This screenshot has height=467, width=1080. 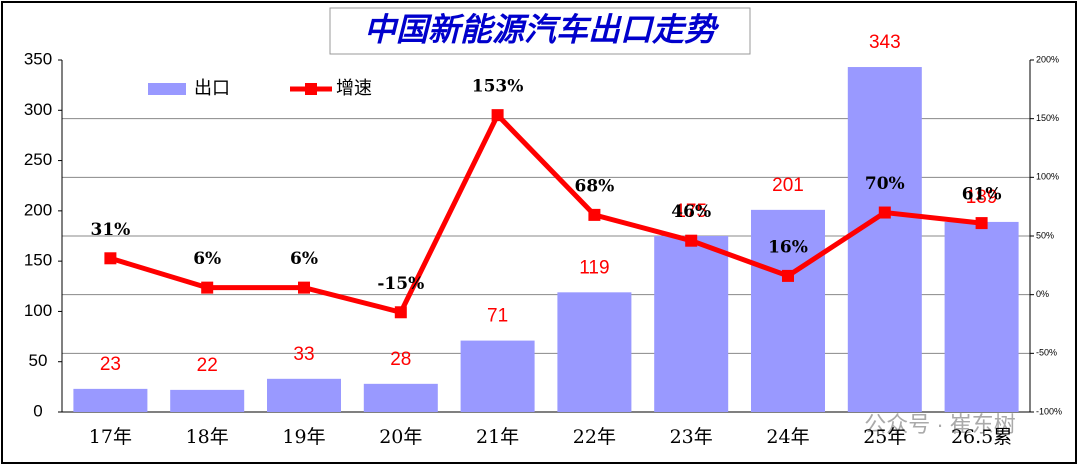 I want to click on bar-label: 343, so click(x=885, y=42).